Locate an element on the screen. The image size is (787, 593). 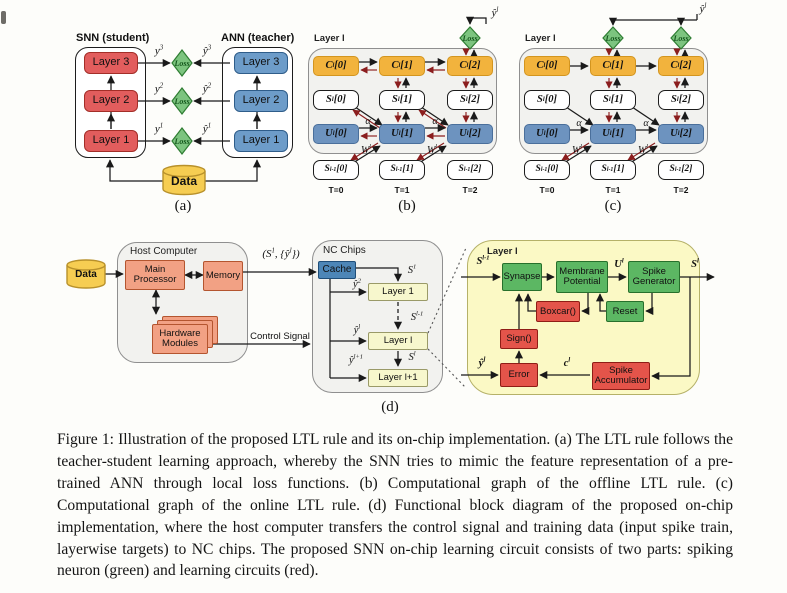
synapse-box: Synapse is located at coordinates (522, 277).